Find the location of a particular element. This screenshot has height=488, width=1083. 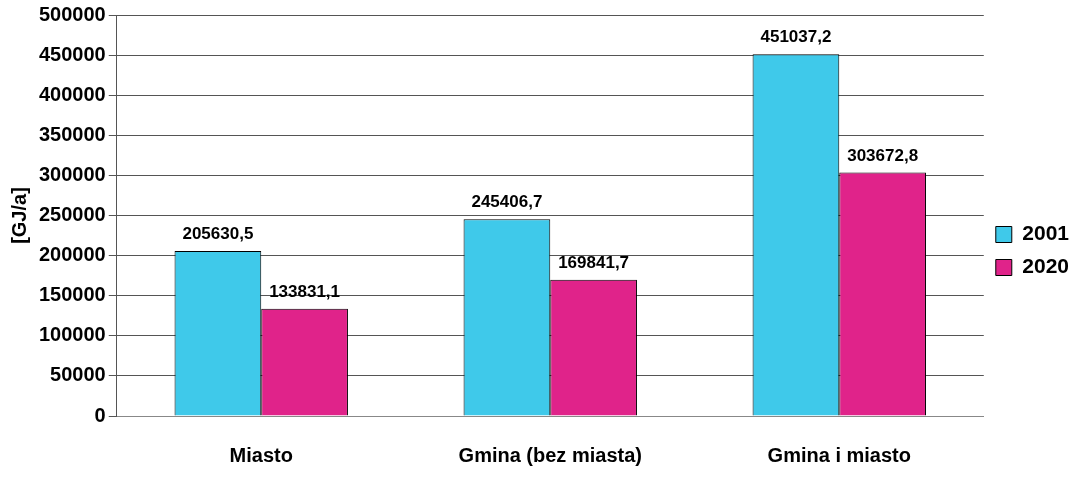

y-tick-label: 0 is located at coordinates (100, 414).